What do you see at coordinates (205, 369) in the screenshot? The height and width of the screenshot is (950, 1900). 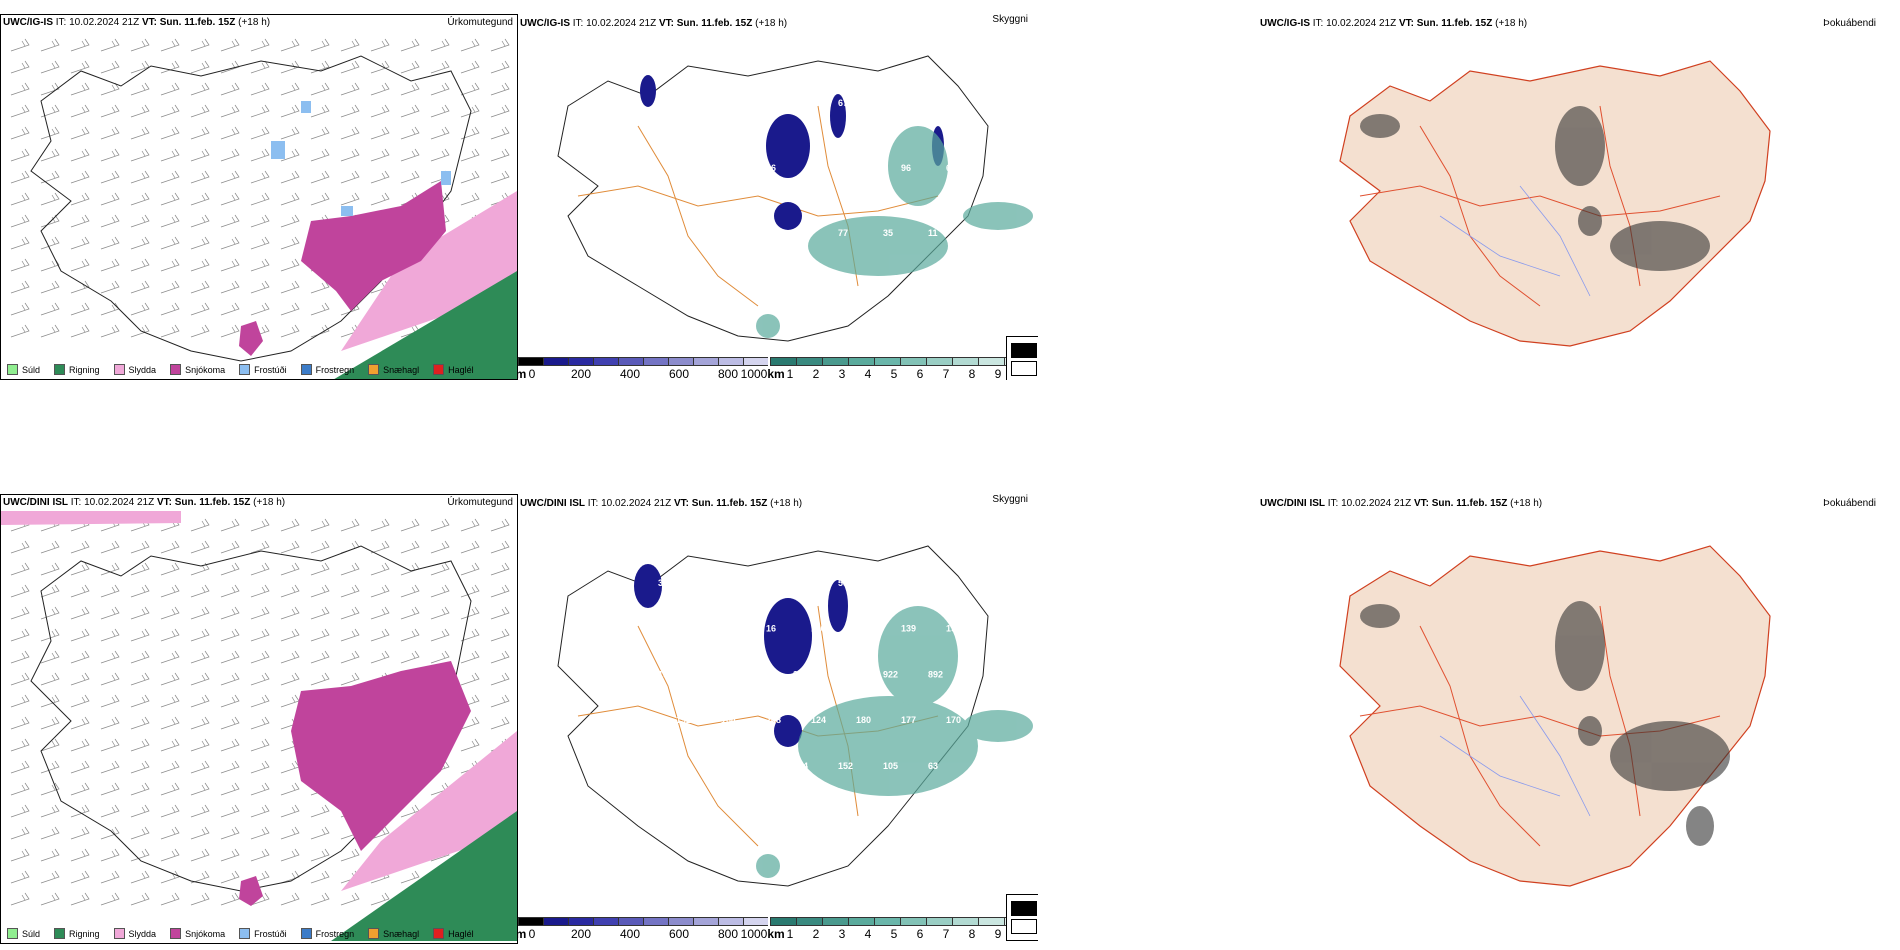 I see `legend-label: Snjókoma` at bounding box center [205, 369].